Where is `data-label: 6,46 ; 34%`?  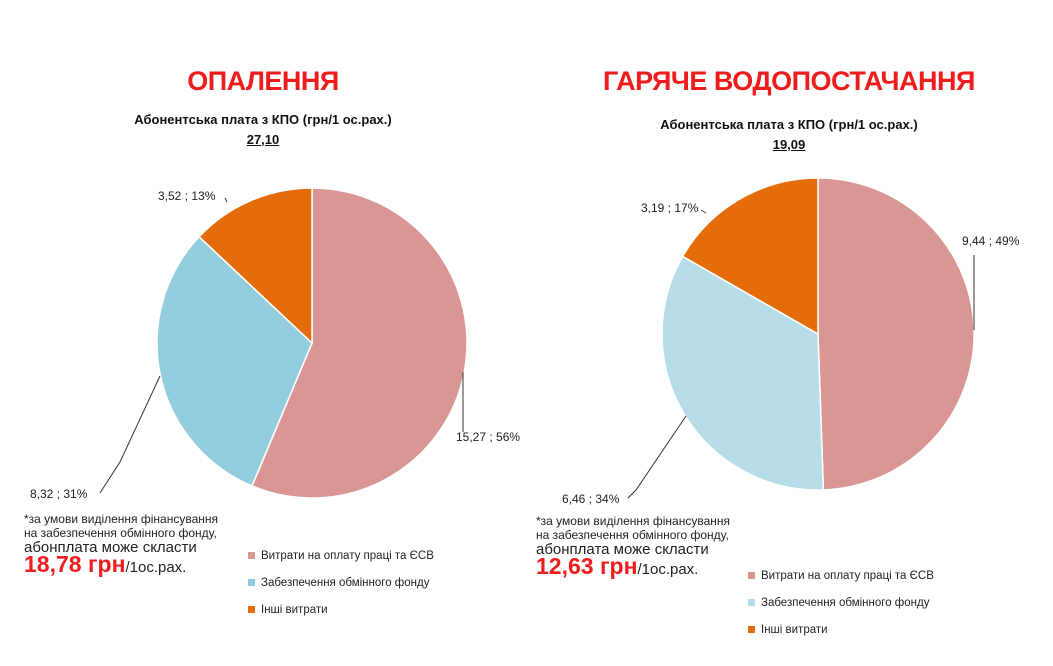 data-label: 6,46 ; 34% is located at coordinates (591, 499).